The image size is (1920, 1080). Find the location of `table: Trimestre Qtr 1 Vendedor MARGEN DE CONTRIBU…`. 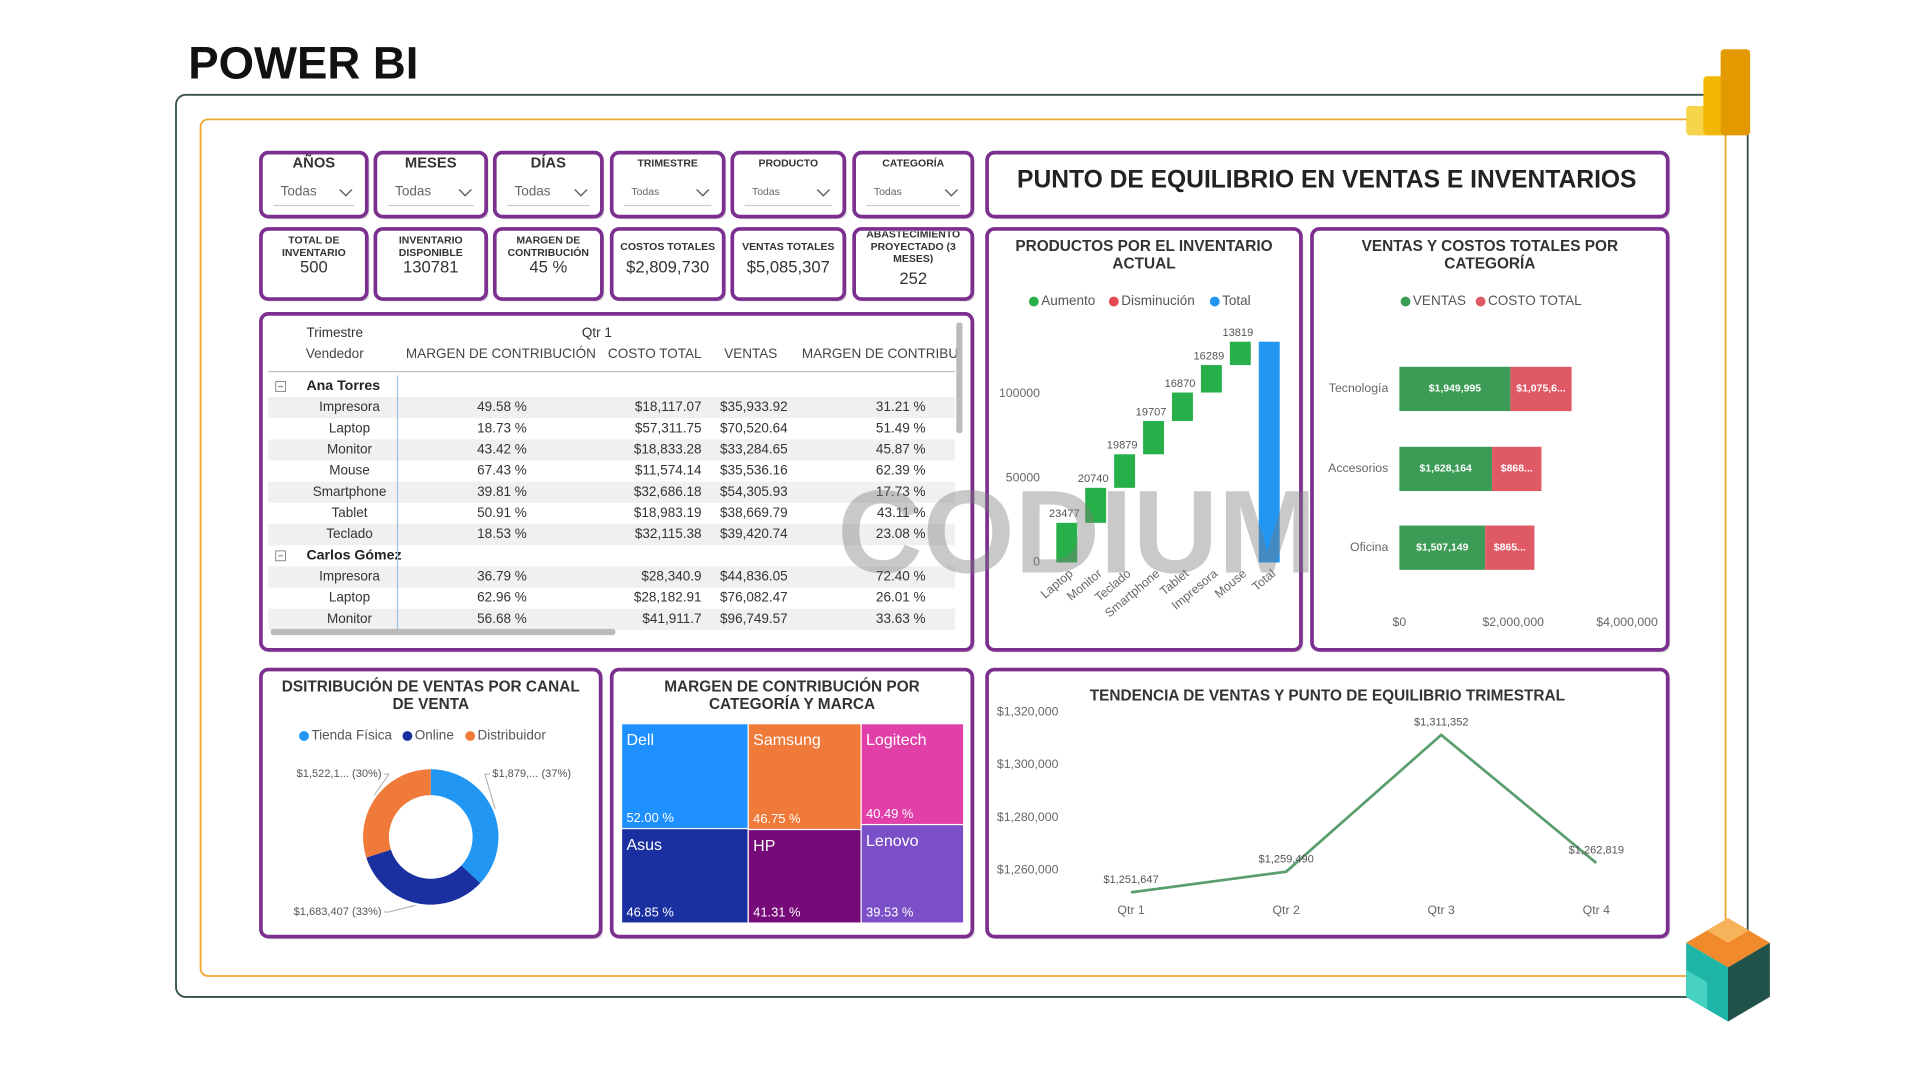

table: Trimestre Qtr 1 Vendedor MARGEN DE CONTRIBU… is located at coordinates (613, 478).